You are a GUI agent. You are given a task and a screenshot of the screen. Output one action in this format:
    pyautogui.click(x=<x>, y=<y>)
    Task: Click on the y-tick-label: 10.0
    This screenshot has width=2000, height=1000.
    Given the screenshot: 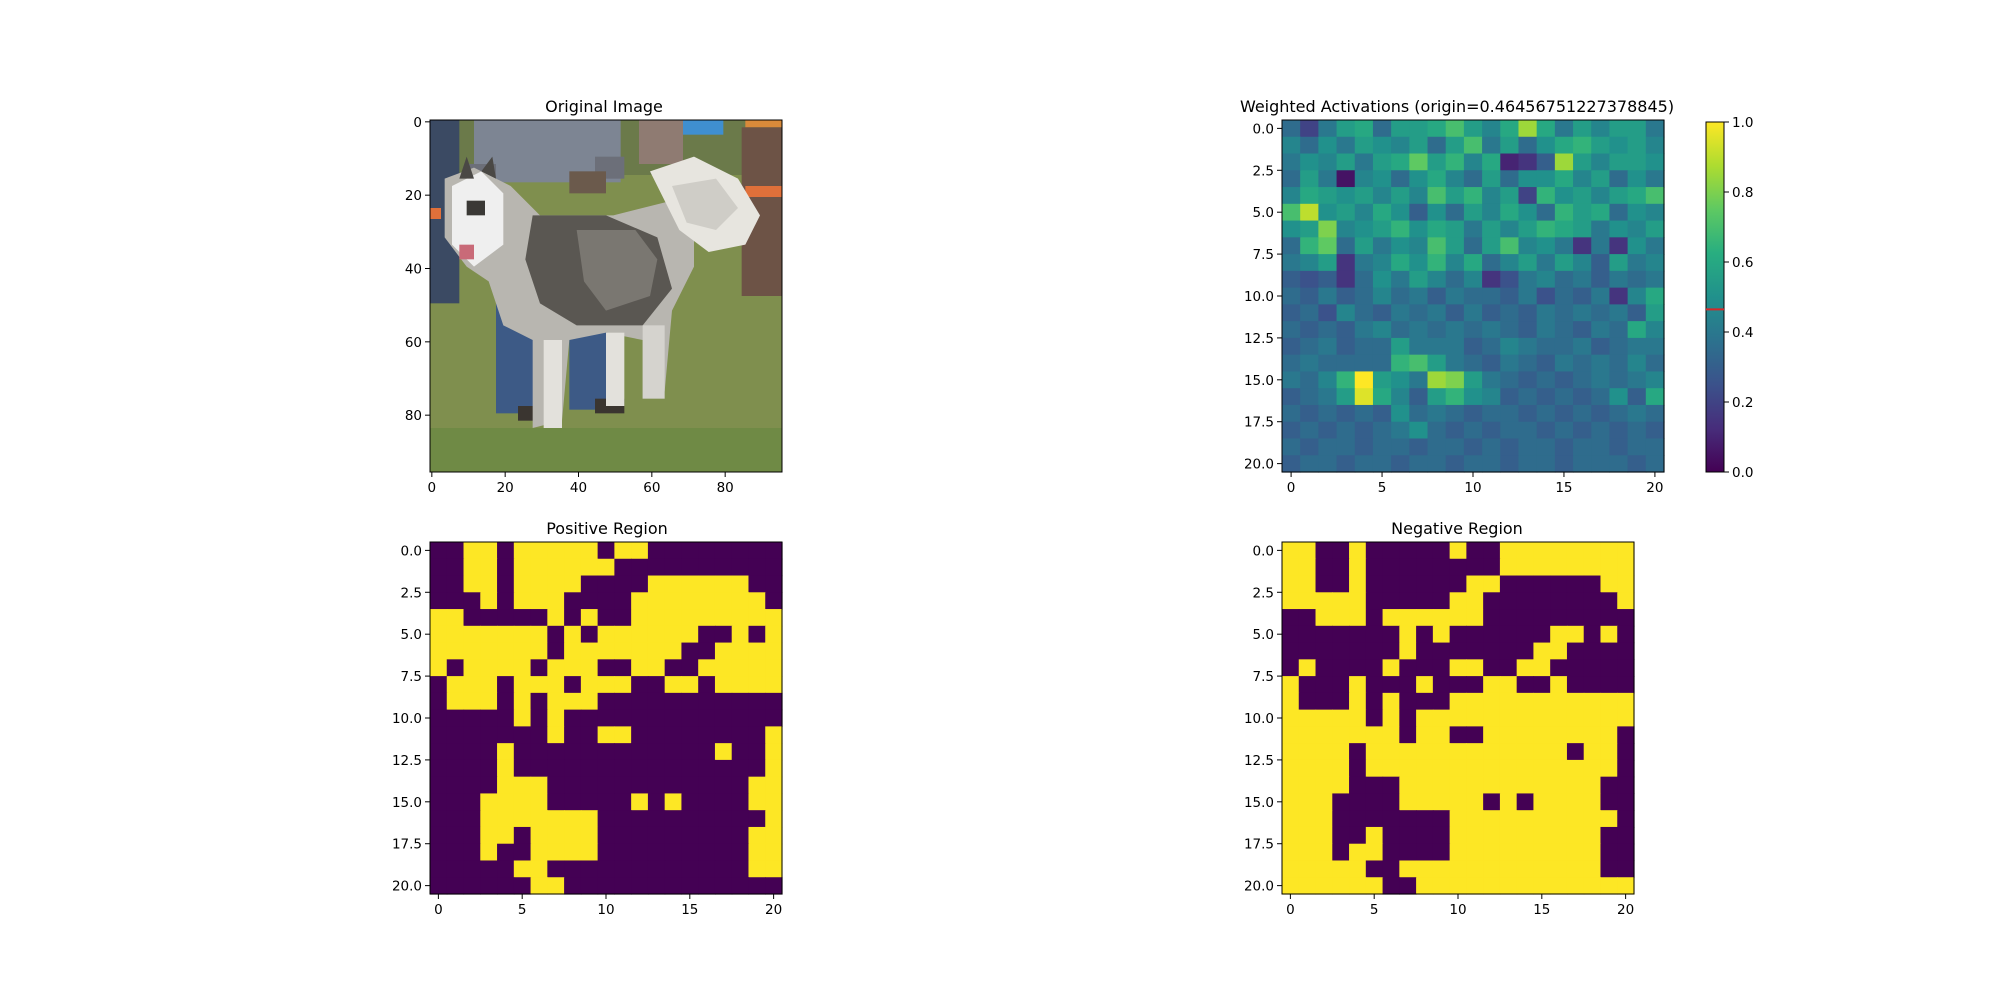 What is the action you would take?
    pyautogui.click(x=407, y=719)
    